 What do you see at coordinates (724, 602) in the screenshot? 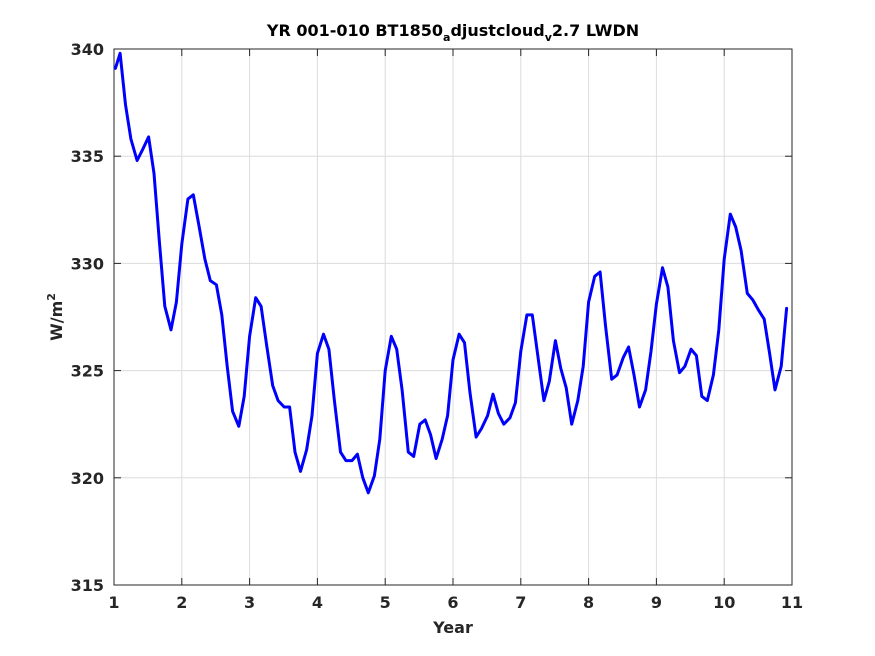
I see `x-tick-label: 10` at bounding box center [724, 602].